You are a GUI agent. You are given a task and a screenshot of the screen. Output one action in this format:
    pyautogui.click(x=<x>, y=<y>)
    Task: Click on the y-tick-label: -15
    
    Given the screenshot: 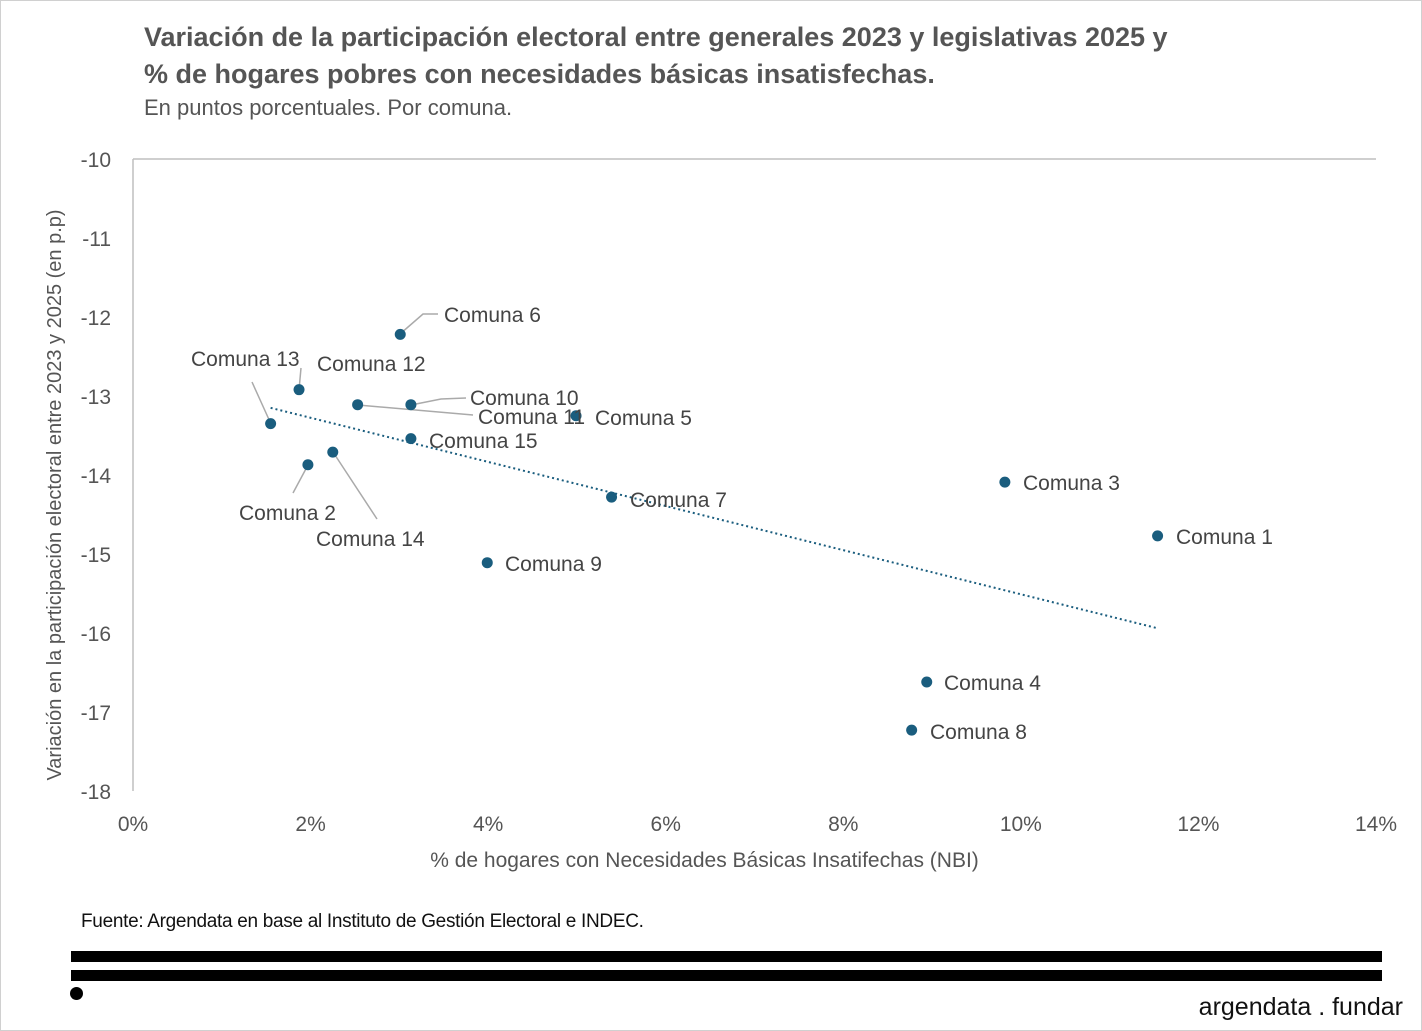 What is the action you would take?
    pyautogui.click(x=96, y=555)
    